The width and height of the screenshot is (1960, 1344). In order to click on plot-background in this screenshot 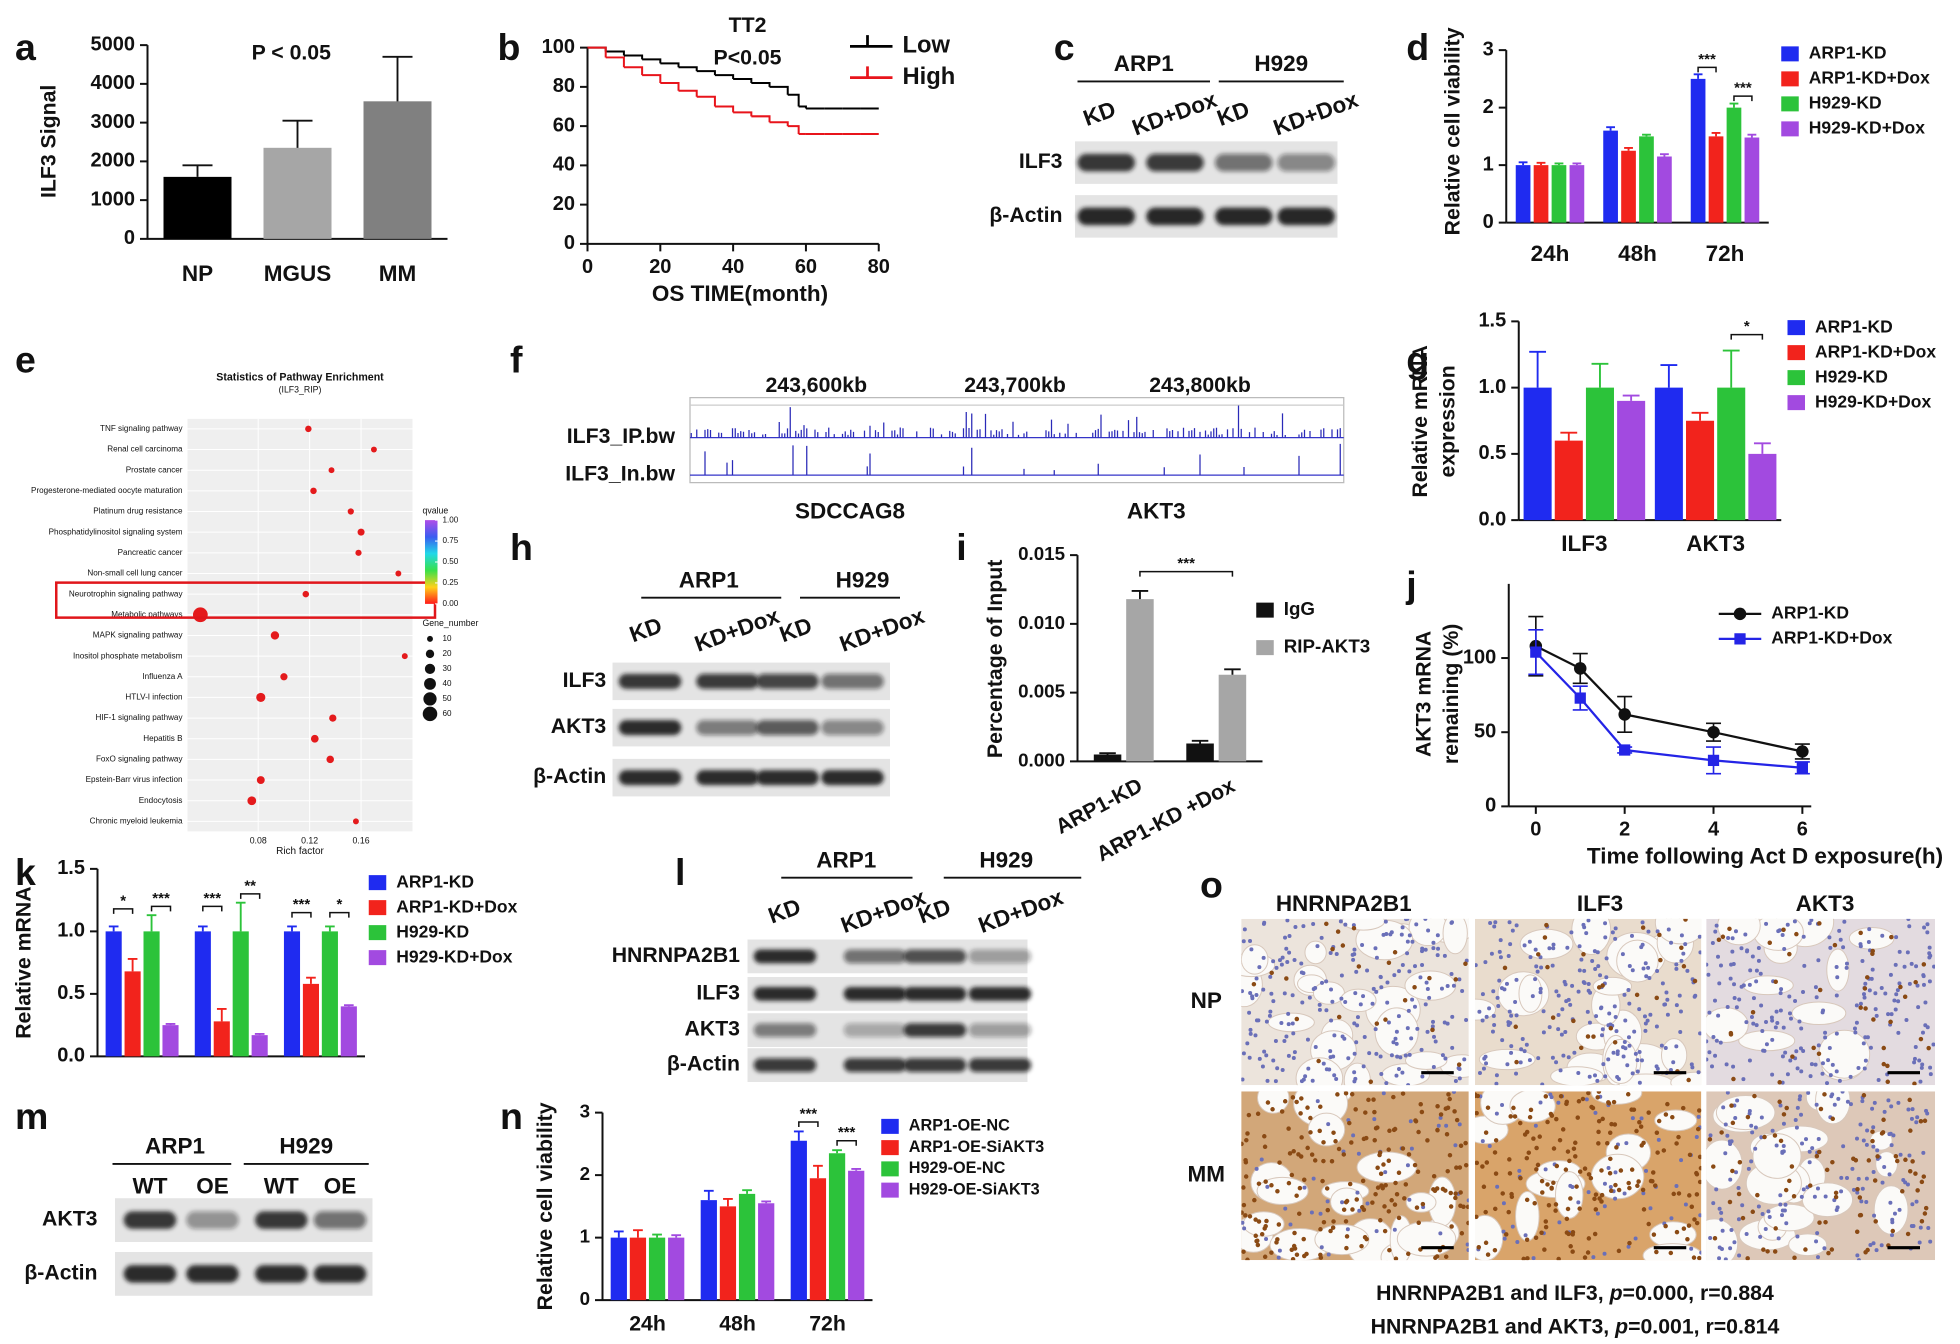, I will do `click(300, 625)`.